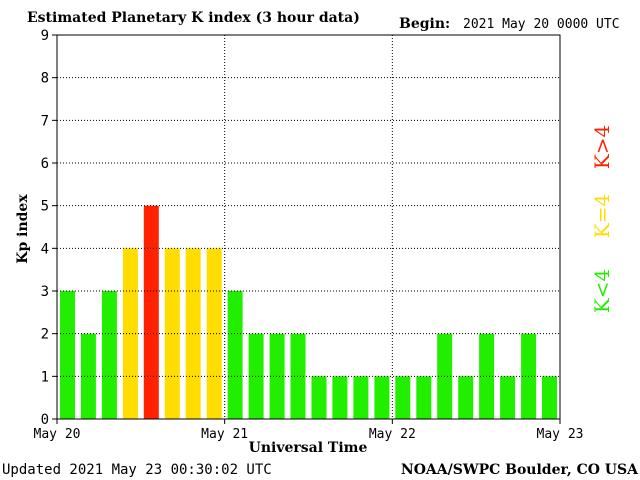 The width and height of the screenshot is (640, 480). I want to click on y-tick-label: 4, so click(45, 249).